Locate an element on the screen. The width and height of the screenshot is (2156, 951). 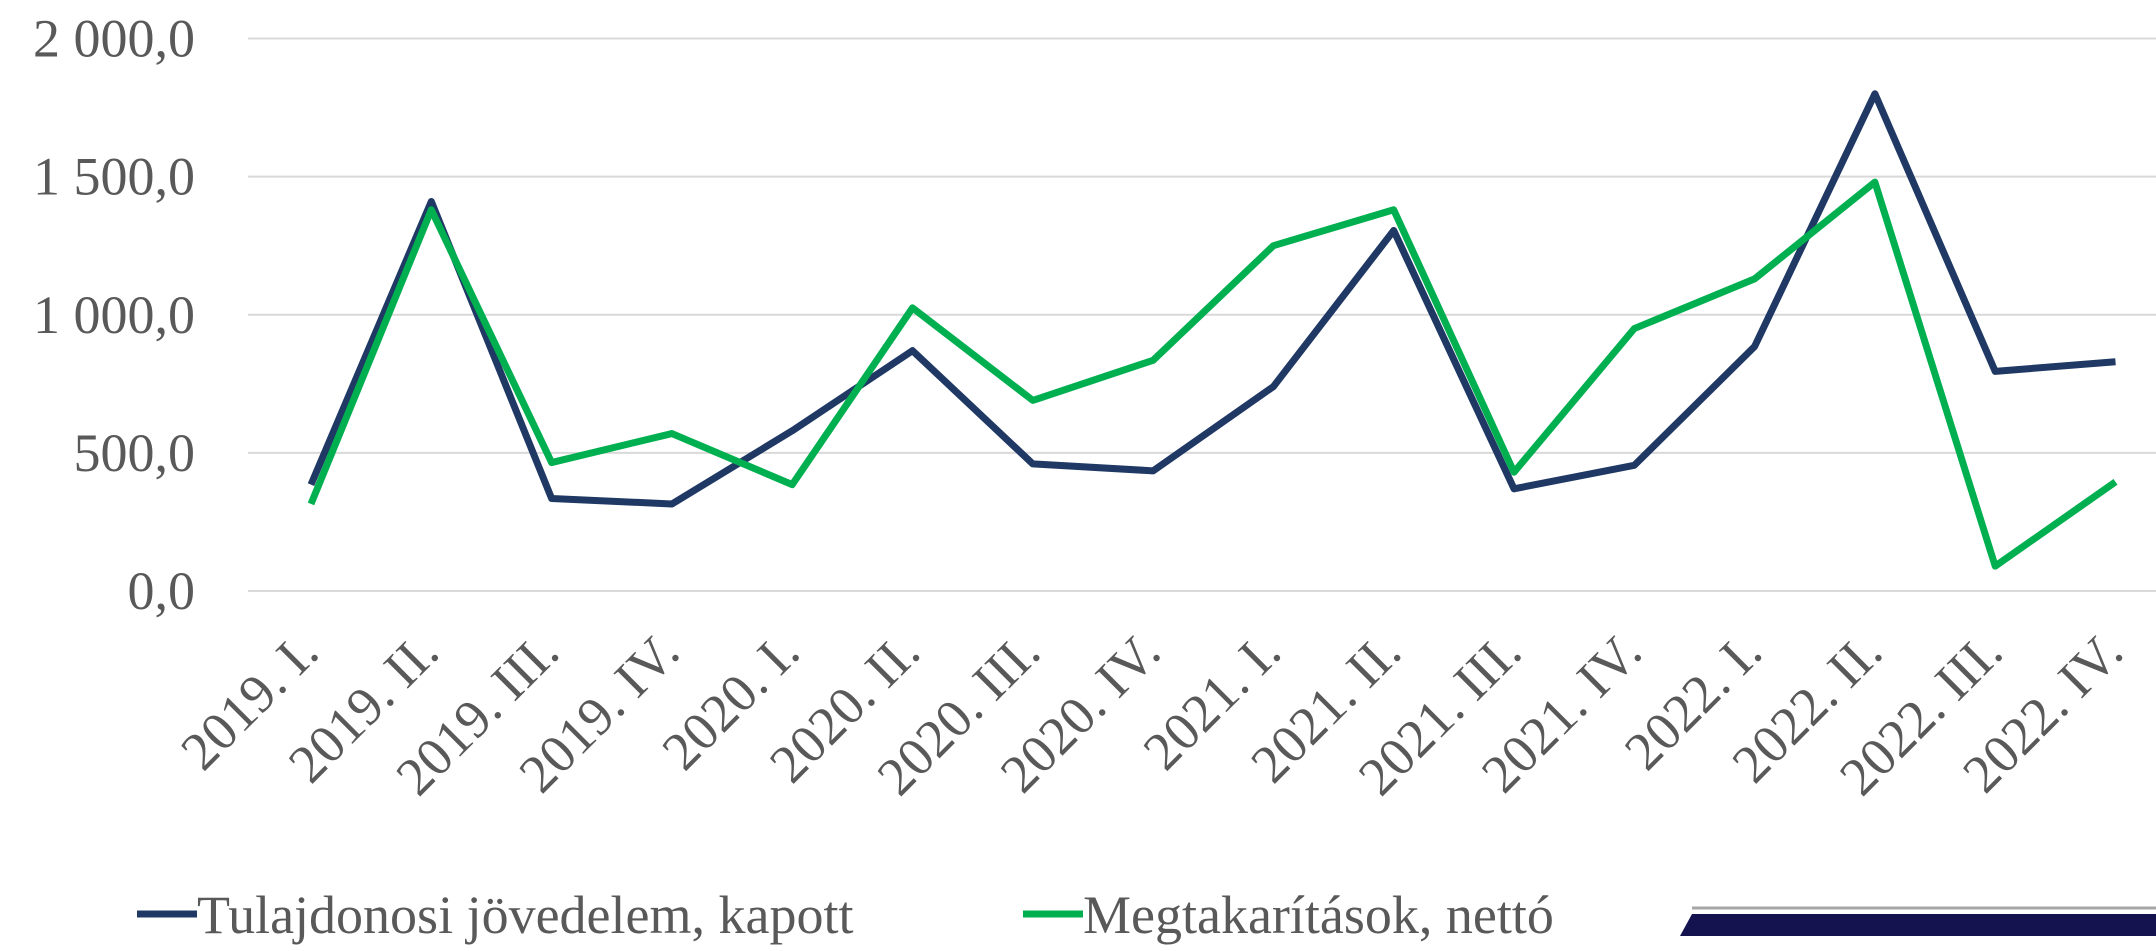
y-tick-label: 500,0 is located at coordinates (135, 453).